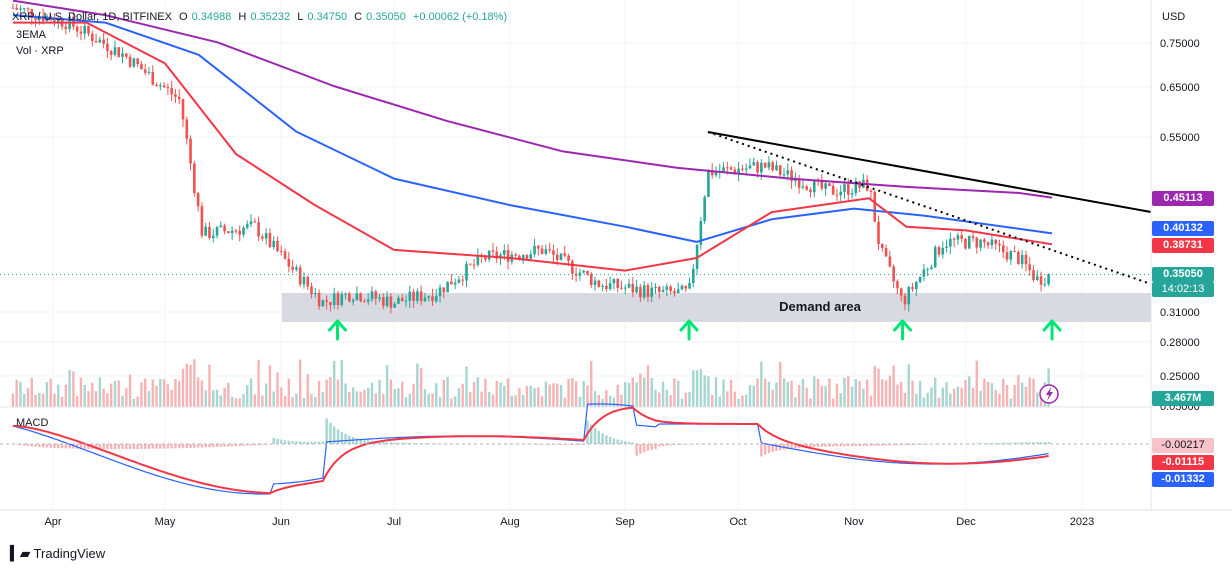 This screenshot has height=570, width=1232. Describe the element at coordinates (57, 553) in the screenshot. I see `tradingview-logo: ▍▰ TradingView` at that location.